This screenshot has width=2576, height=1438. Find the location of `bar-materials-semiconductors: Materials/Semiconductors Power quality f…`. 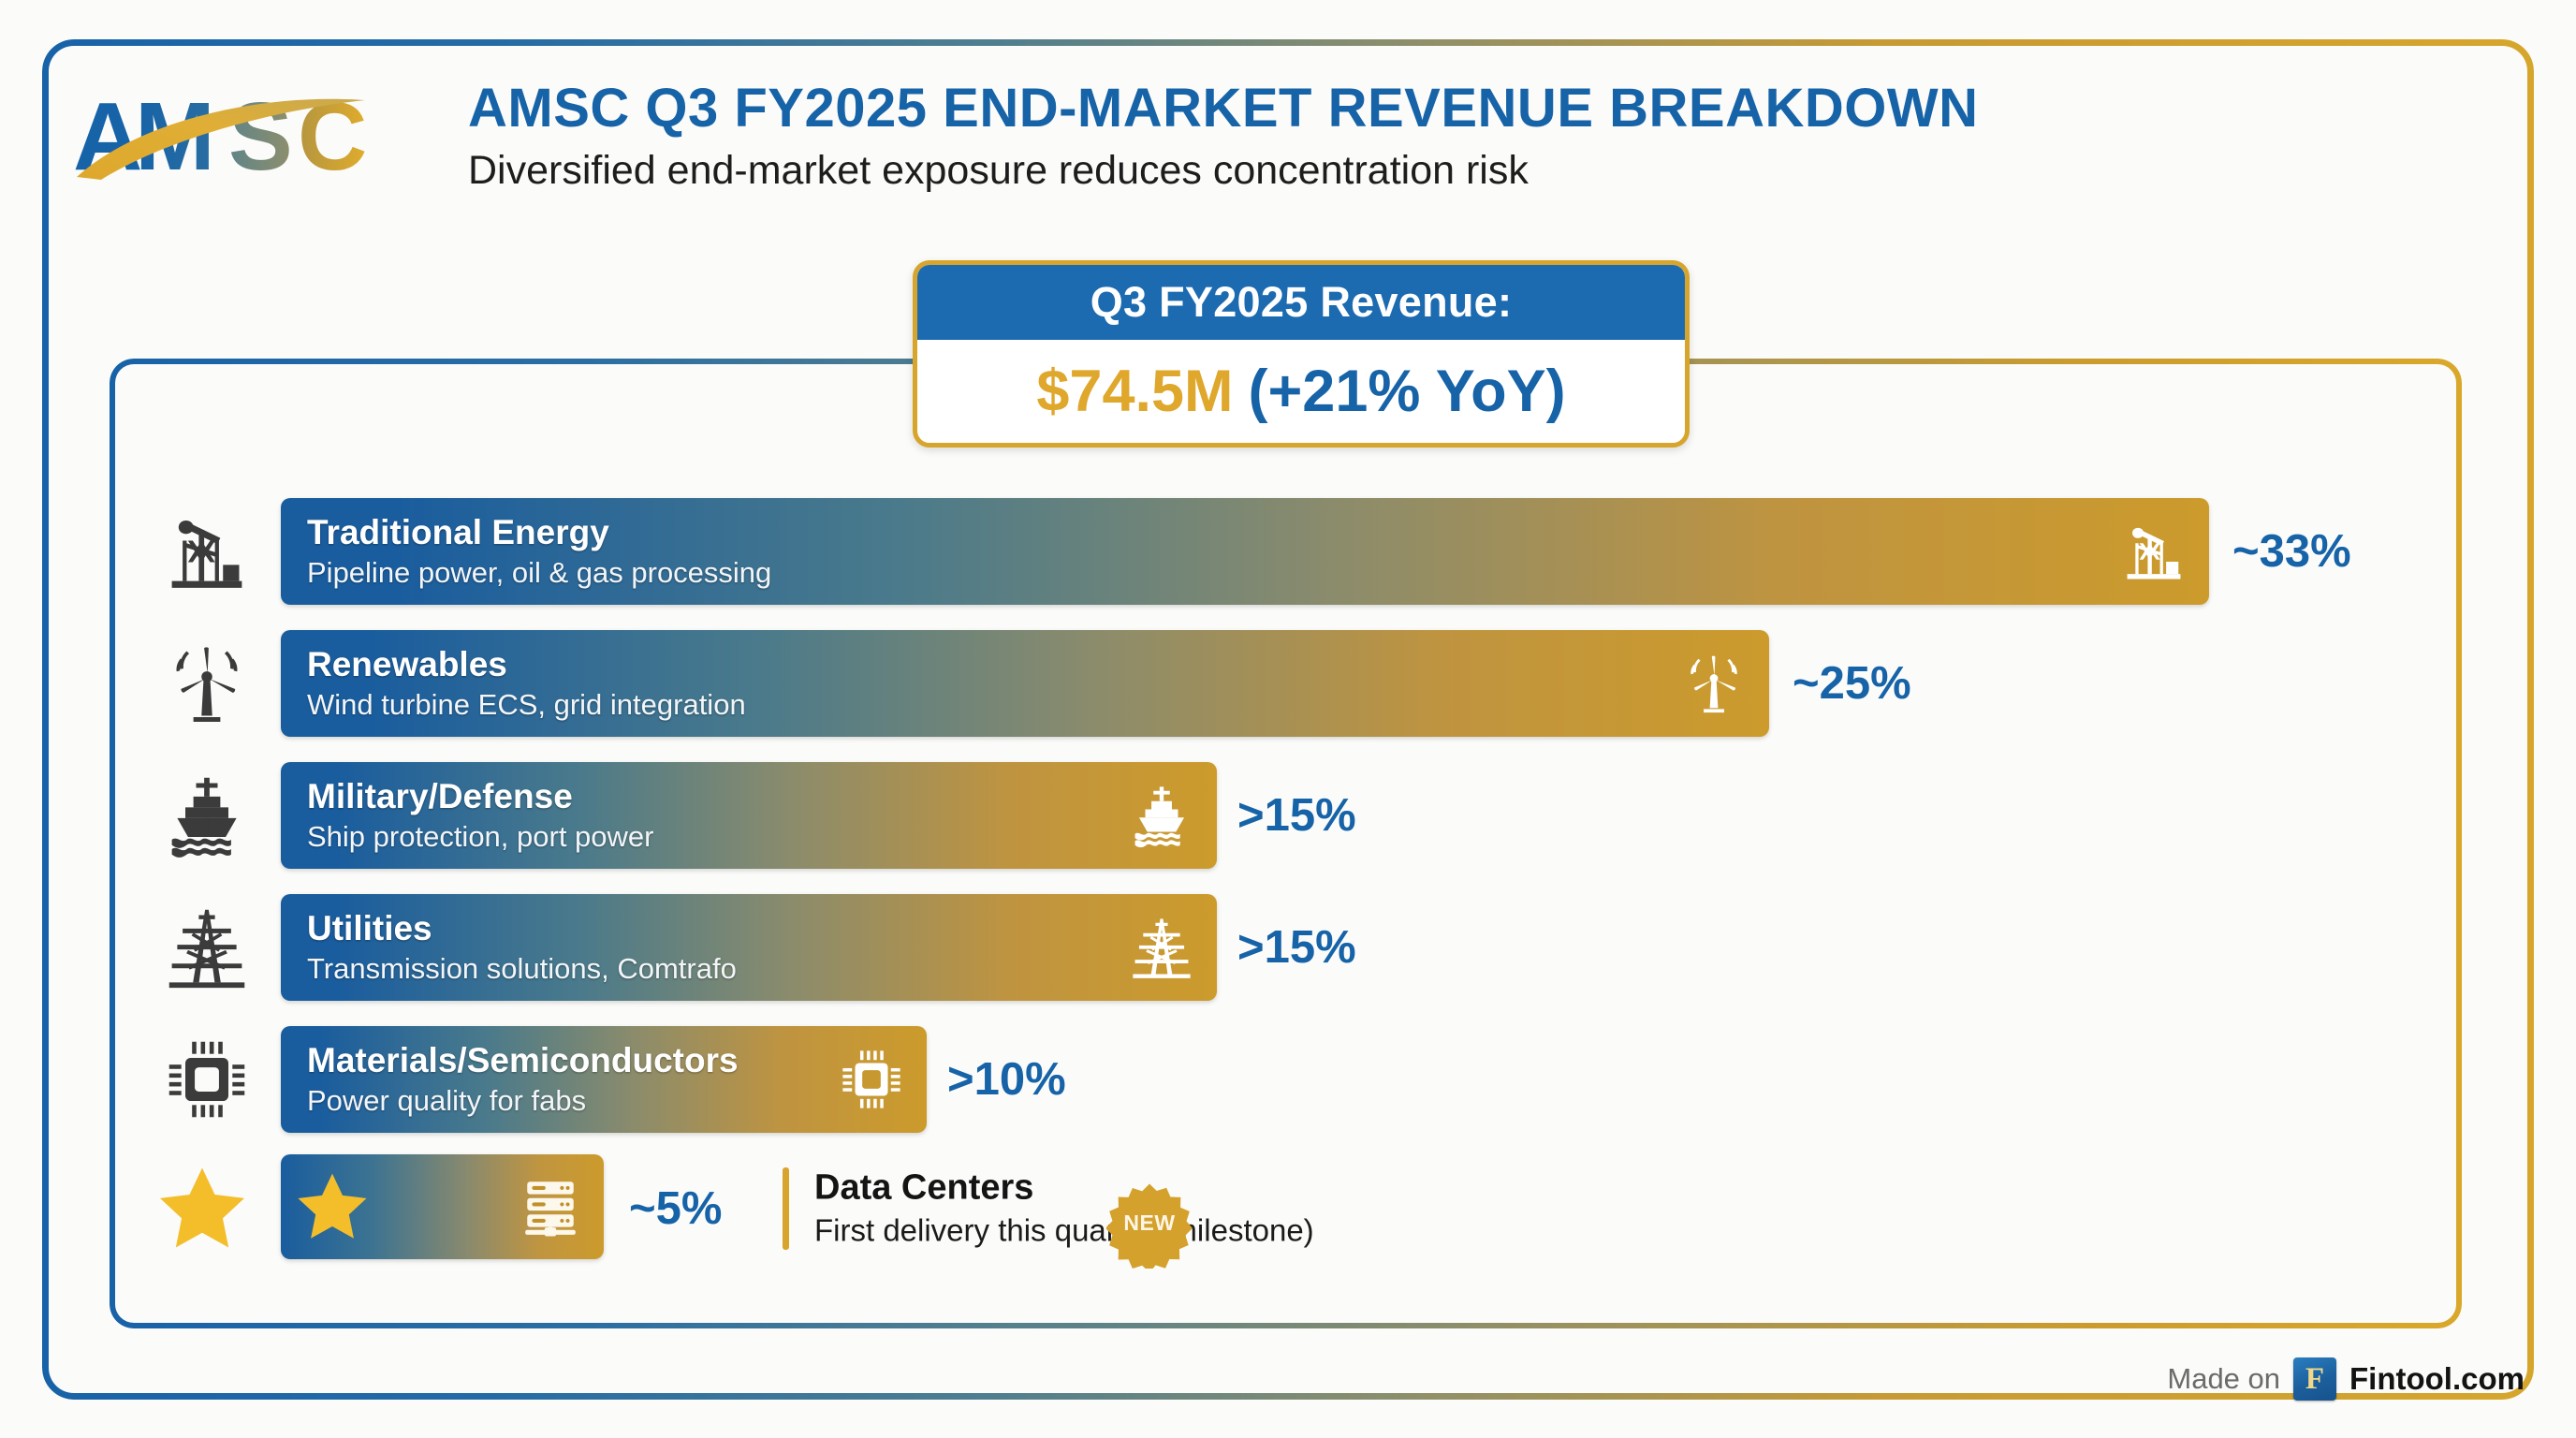

bar-materials-semiconductors: Materials/Semiconductors Power quality f… is located at coordinates (604, 1079).